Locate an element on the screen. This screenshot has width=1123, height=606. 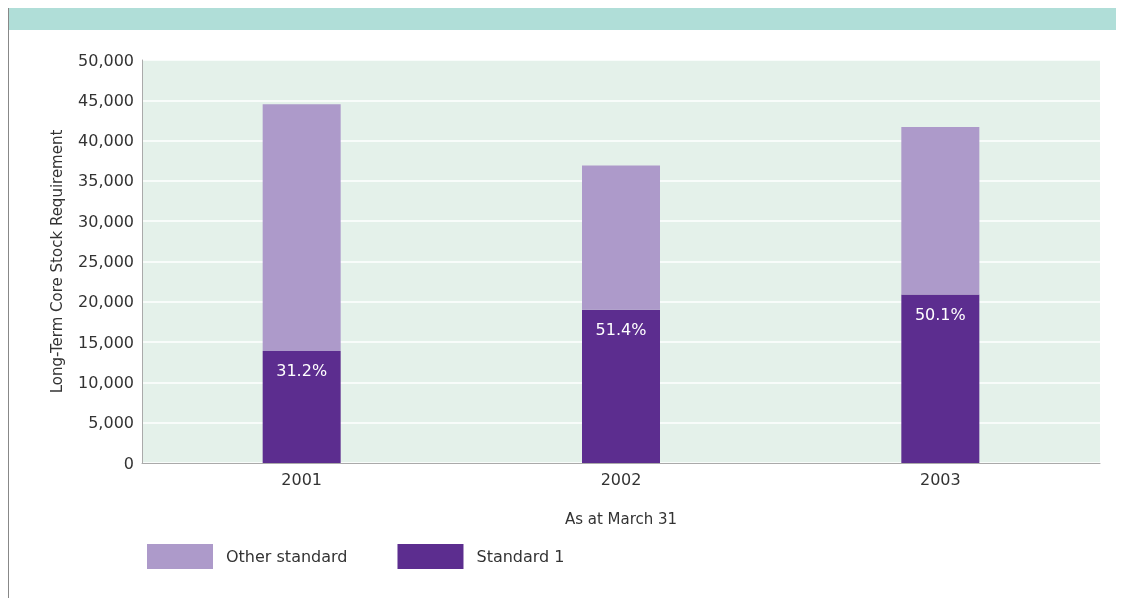
y-tick-label: 50,000 is located at coordinates (106, 60).